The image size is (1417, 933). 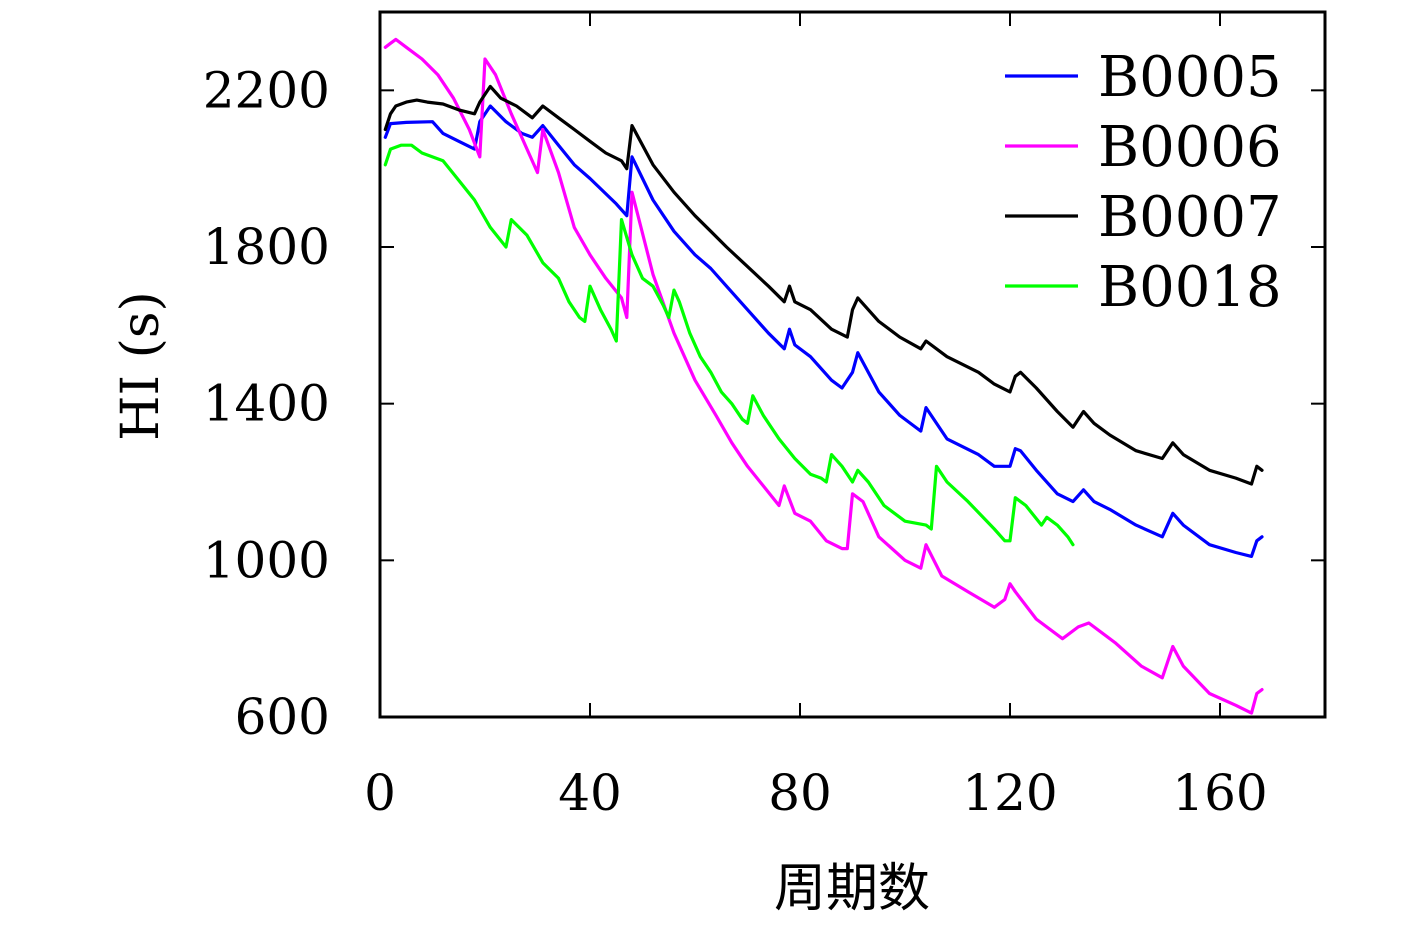 I want to click on x-axis-label: 周期数, so click(x=852, y=889).